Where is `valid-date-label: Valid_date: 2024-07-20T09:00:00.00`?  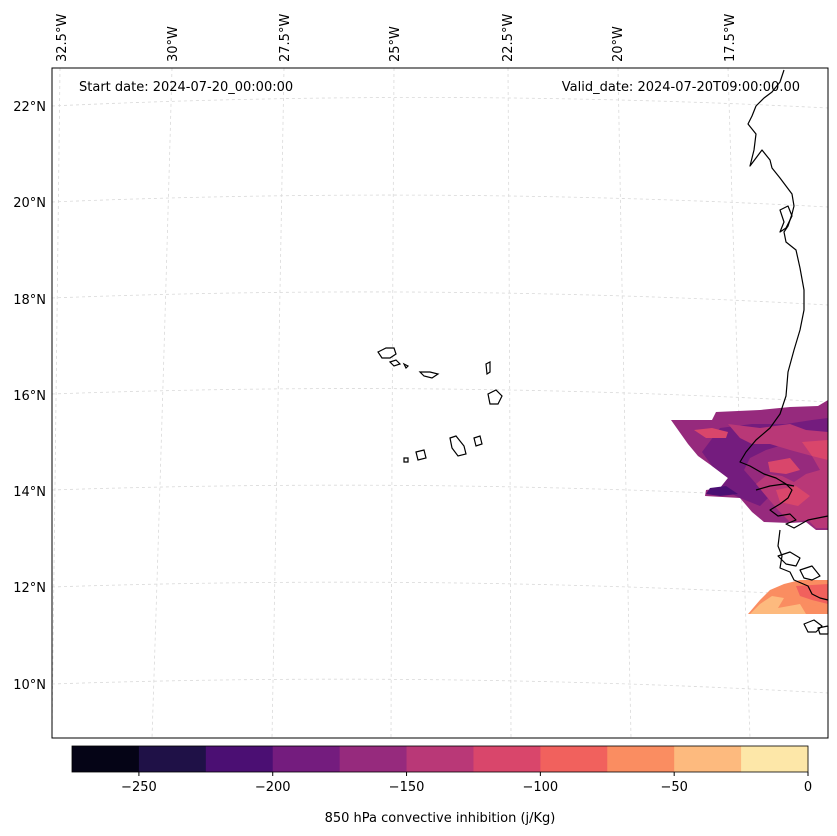
valid-date-label: Valid_date: 2024-07-20T09:00:00.00 is located at coordinates (681, 87).